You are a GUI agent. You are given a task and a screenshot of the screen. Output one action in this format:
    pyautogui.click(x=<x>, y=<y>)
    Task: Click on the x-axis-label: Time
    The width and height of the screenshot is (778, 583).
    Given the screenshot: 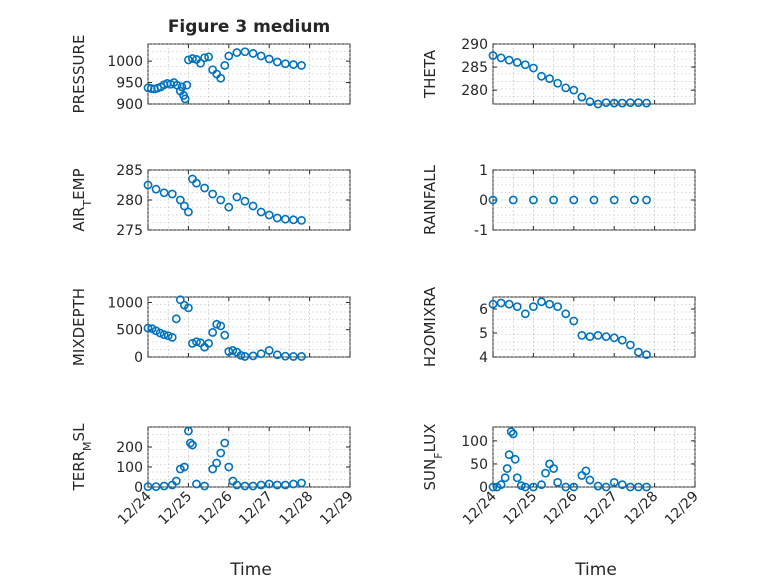 What is the action you would take?
    pyautogui.click(x=595, y=570)
    